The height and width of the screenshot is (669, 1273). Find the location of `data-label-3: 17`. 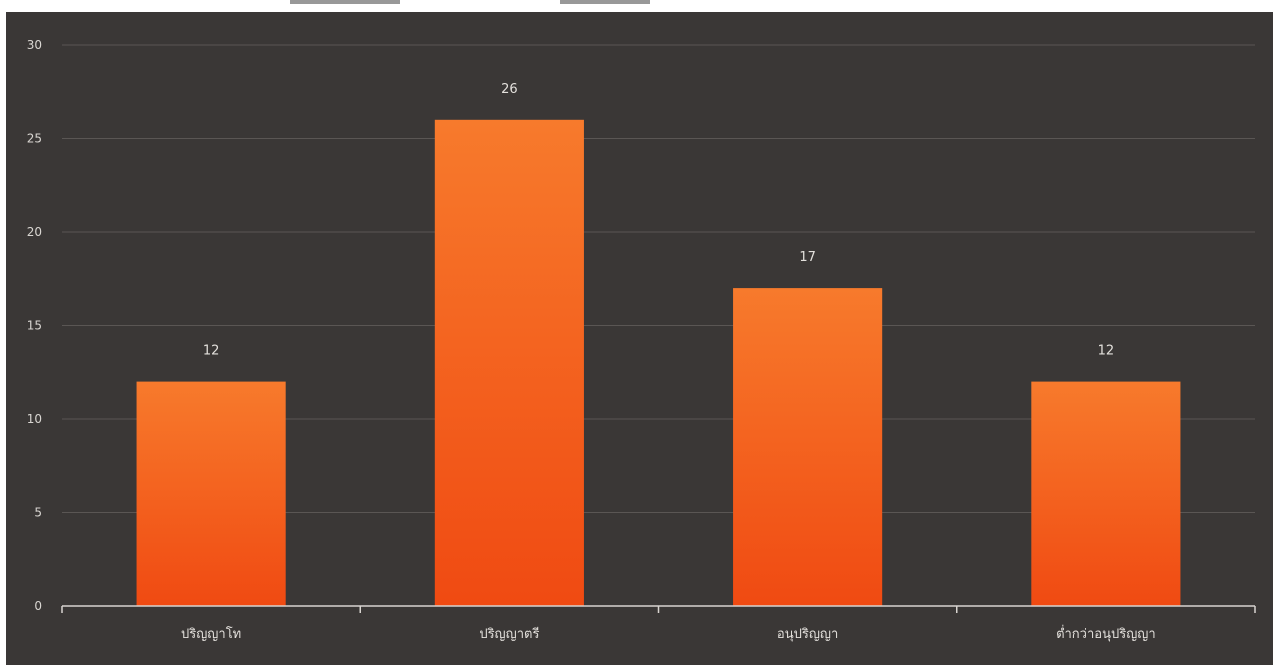

data-label-3: 17 is located at coordinates (807, 257).